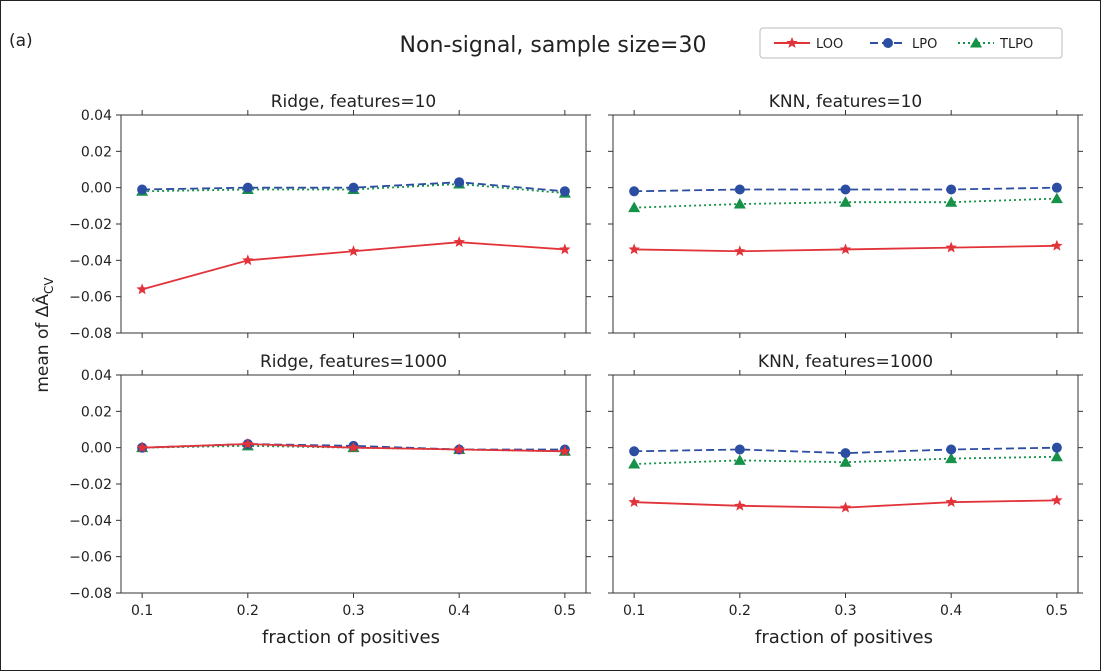 Image resolution: width=1101 pixels, height=671 pixels. Describe the element at coordinates (21, 41) in the screenshot. I see `panel-label: (a)` at that location.